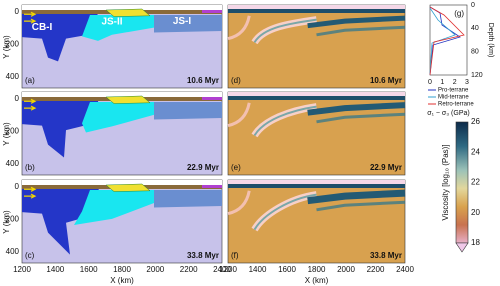  Describe the element at coordinates (445, 182) in the screenshot. I see `colorbar-title: Viscosity [log₁₀ (Pas)]` at that location.